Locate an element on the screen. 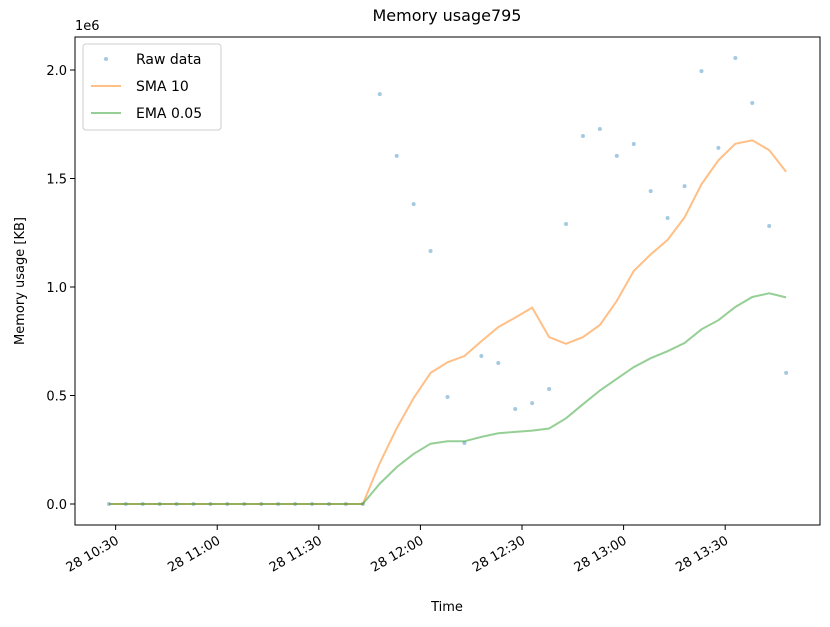 The image size is (830, 627). legend-marker is located at coordinates (106, 59).